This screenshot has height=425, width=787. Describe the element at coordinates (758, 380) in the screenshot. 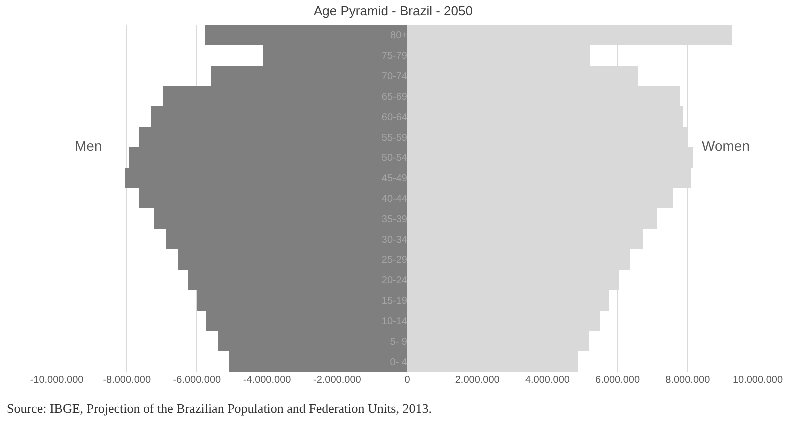

I see `x-tick-label: 10.000.000` at that location.